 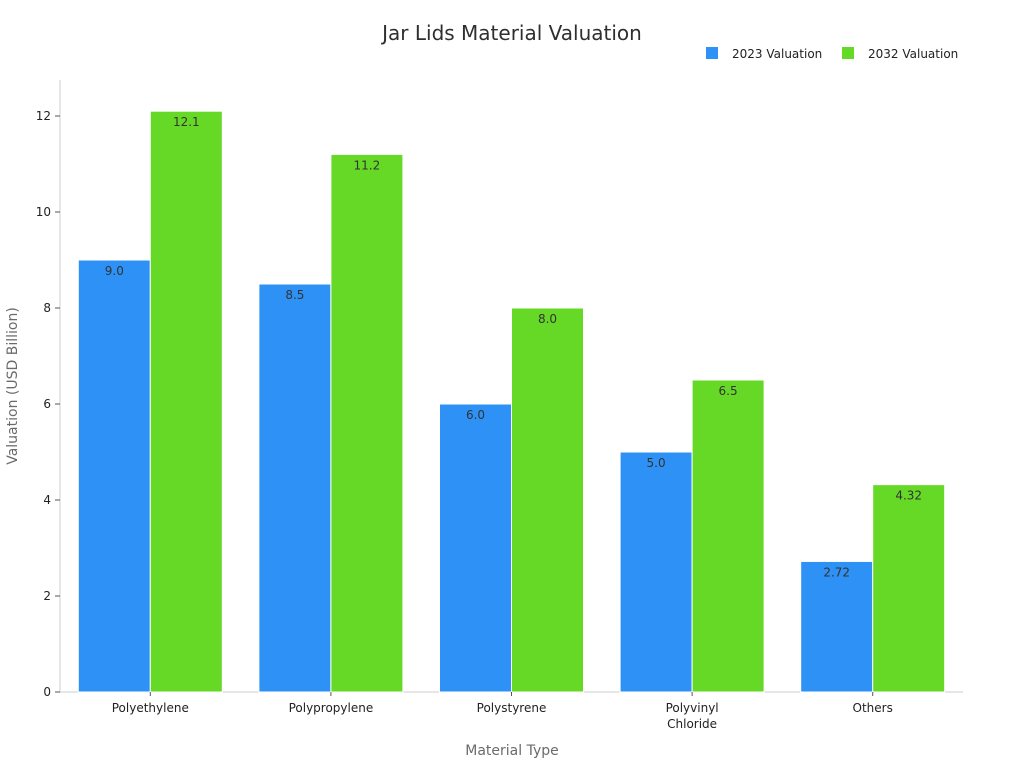 I want to click on data-label: 4.32, so click(x=908, y=496).